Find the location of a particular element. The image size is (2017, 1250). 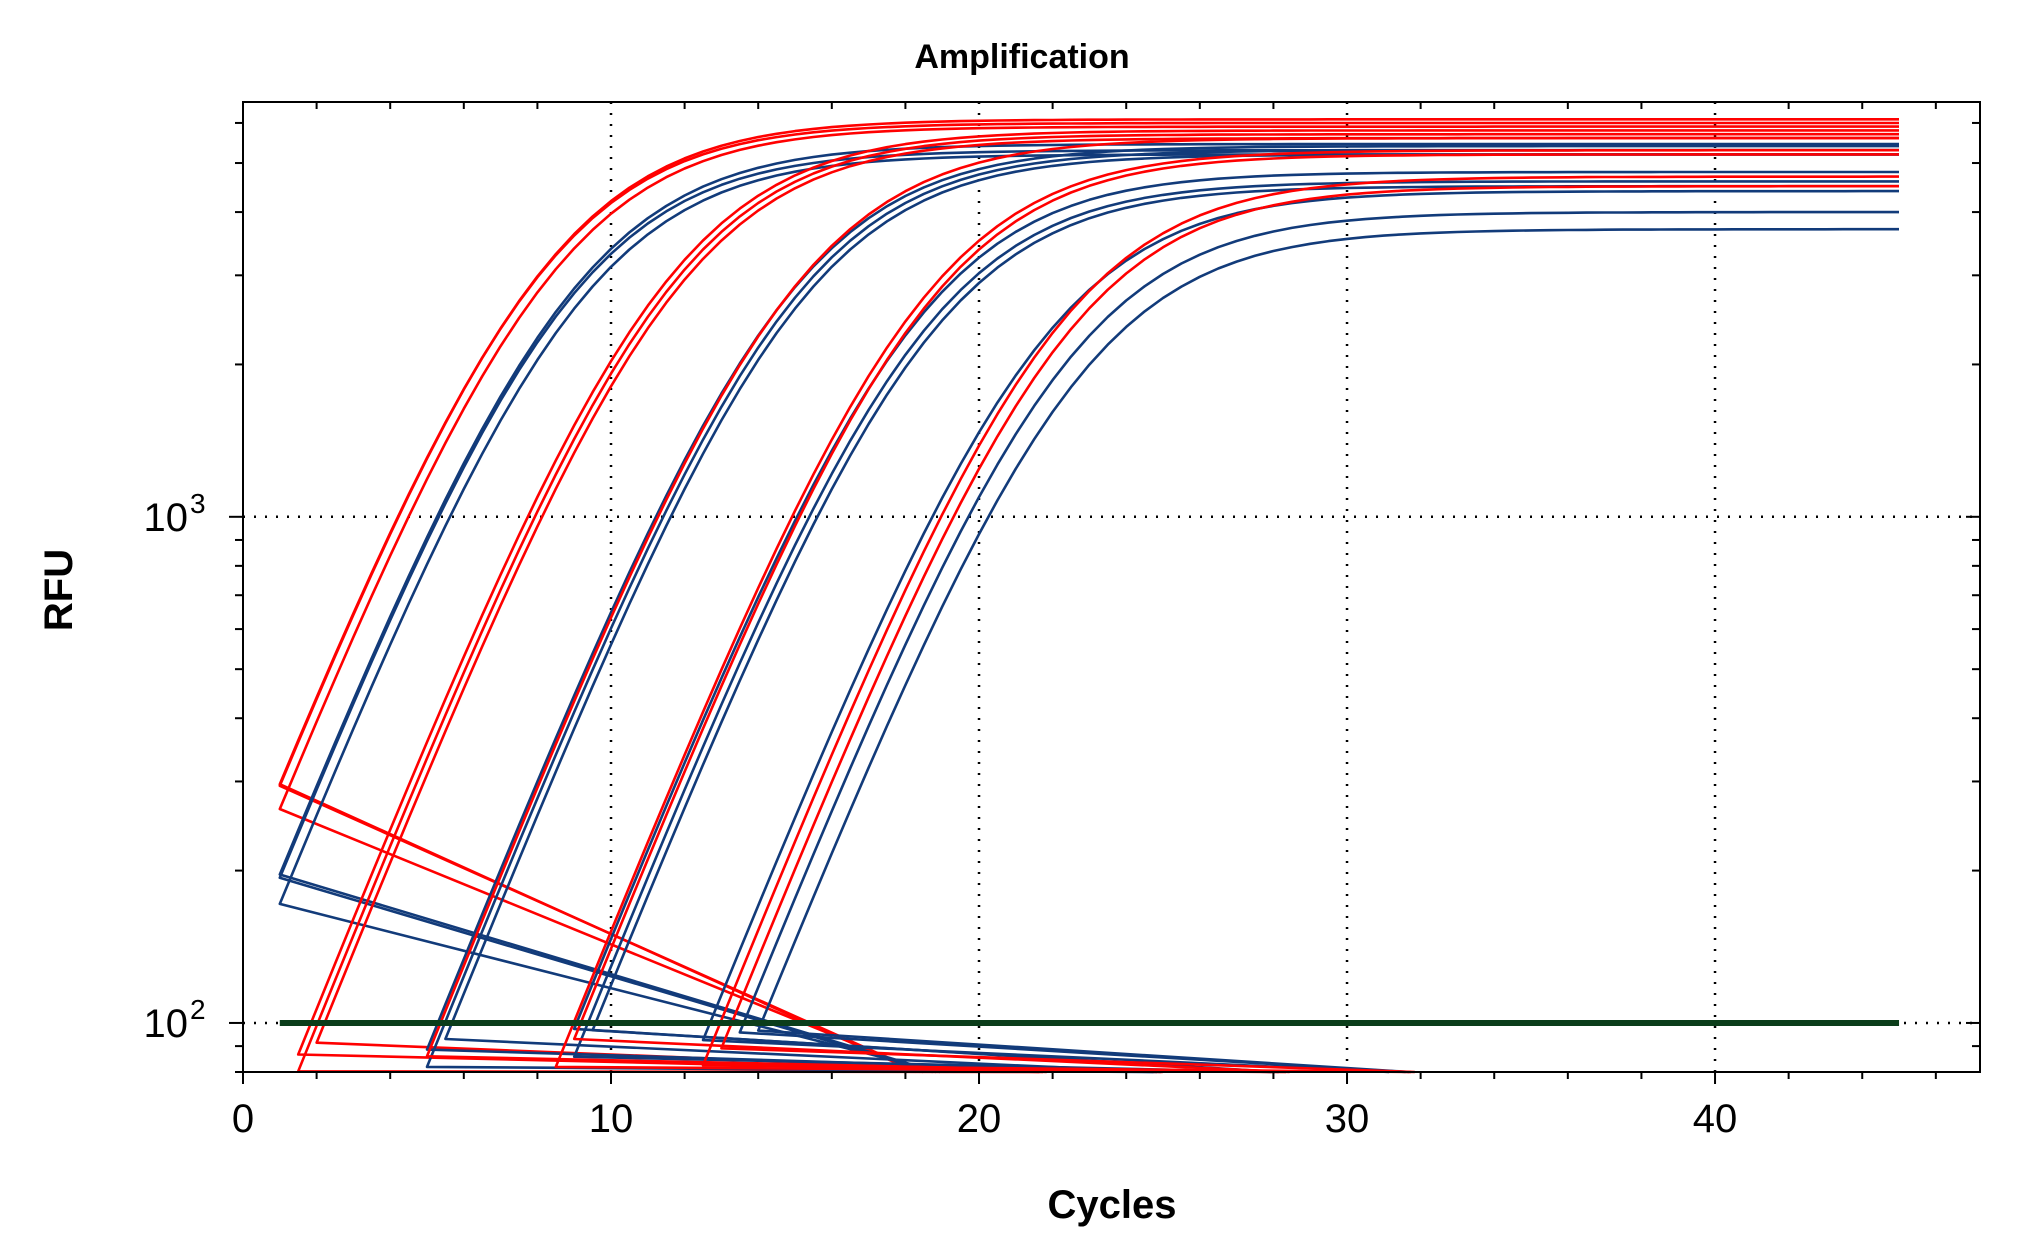

y-tick-label: 10 2 is located at coordinates (175, 1020).